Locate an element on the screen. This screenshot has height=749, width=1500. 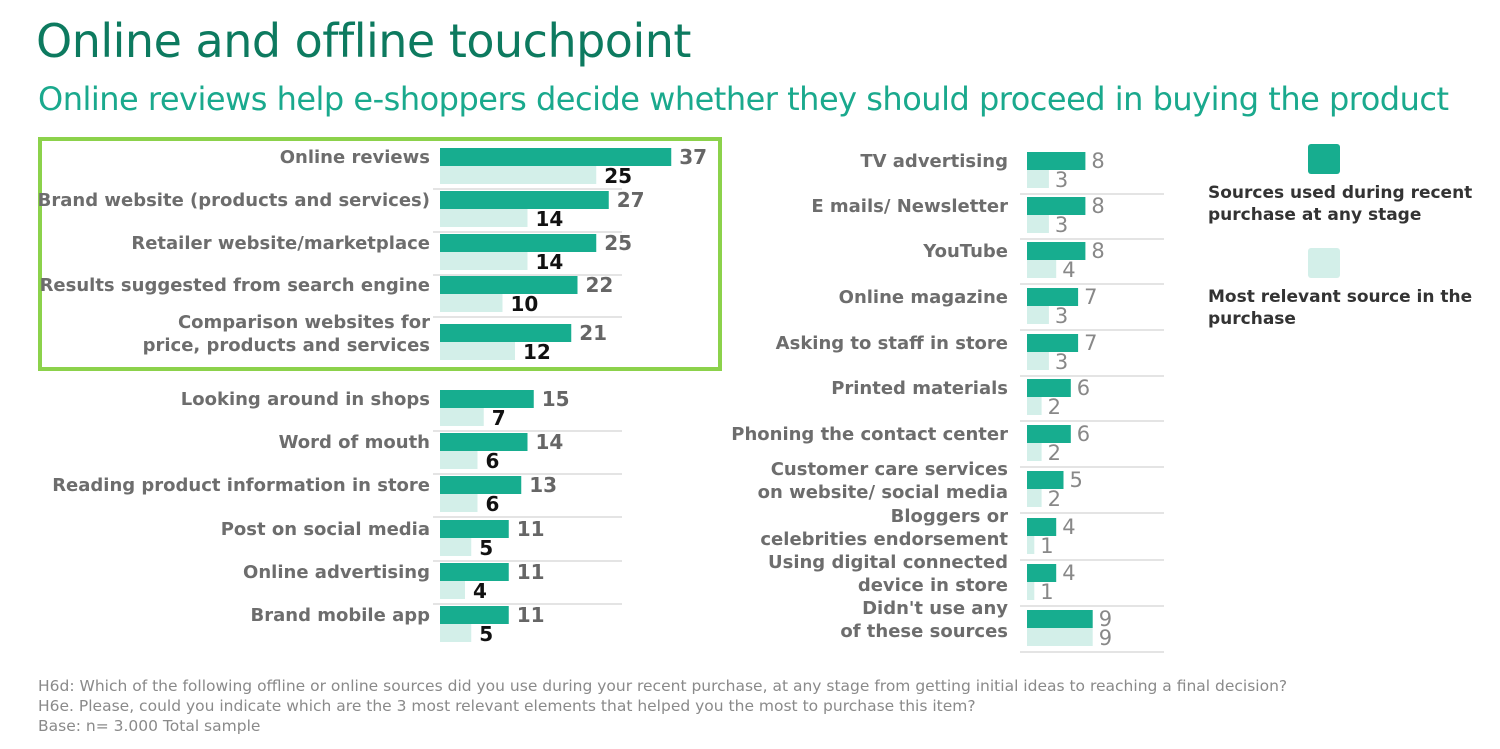
chart-row-2: 25 14 Retailer website/marketplace is located at coordinates (381, 253).